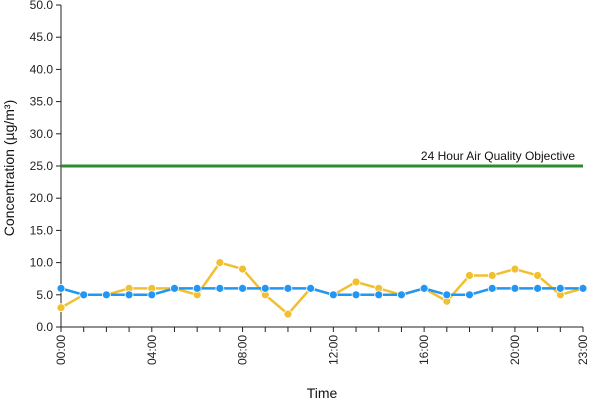  I want to click on y-tick-label: 25.0, so click(42, 166).